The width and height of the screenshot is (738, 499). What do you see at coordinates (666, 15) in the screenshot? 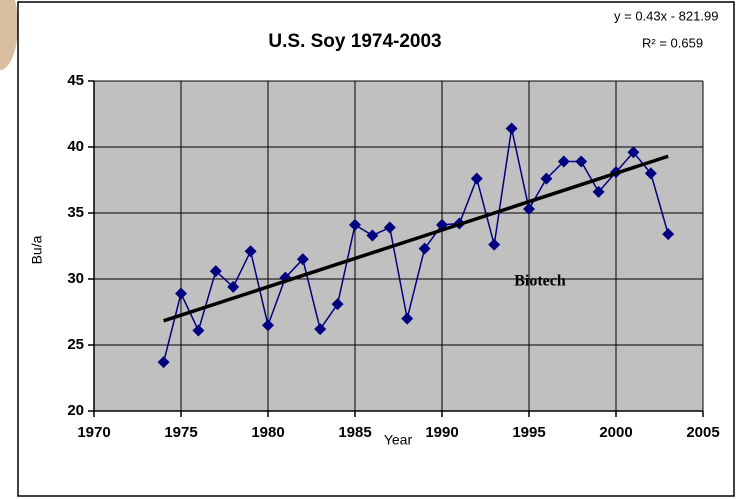
I see `equation: y = 0.43x - 821.99` at bounding box center [666, 15].